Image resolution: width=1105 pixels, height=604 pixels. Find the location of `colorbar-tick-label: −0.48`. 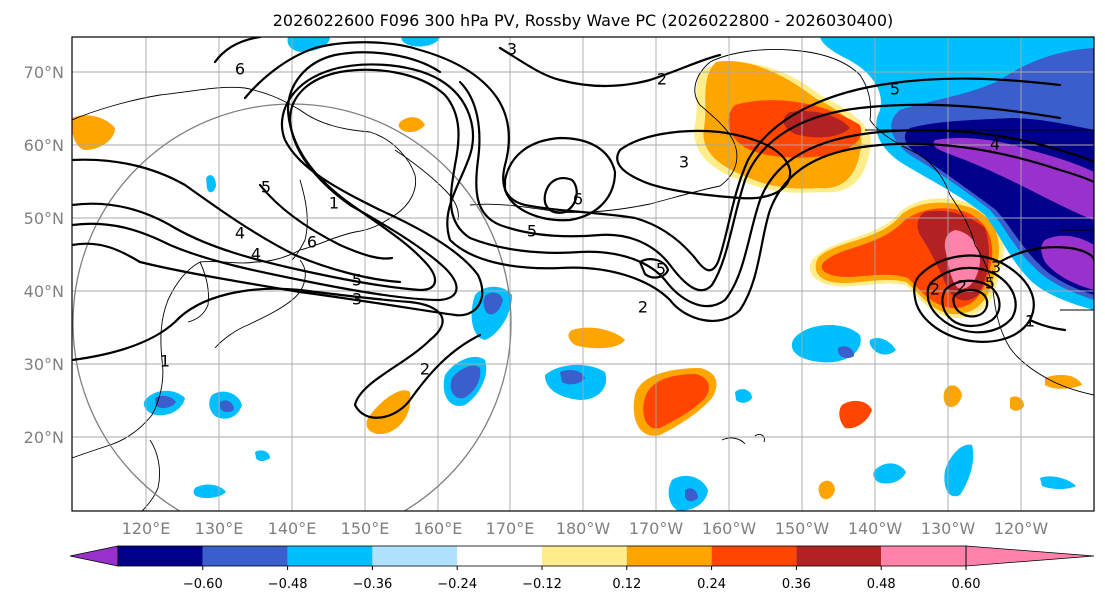

colorbar-tick-label: −0.48 is located at coordinates (288, 584).